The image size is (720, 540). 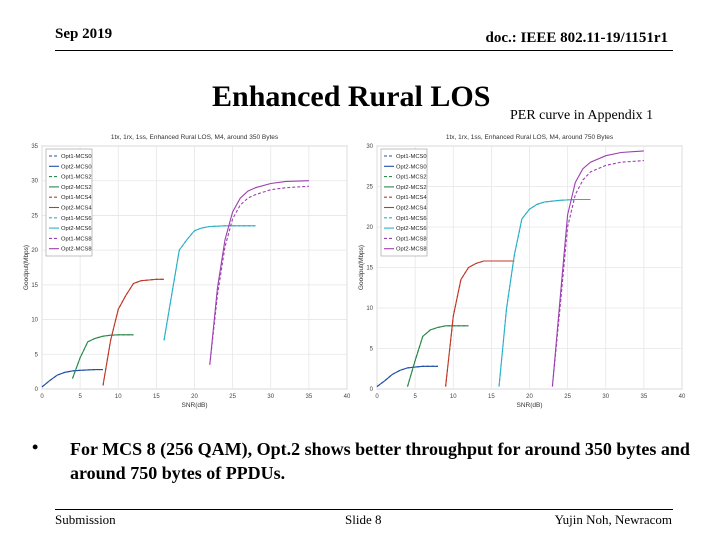 What do you see at coordinates (364, 50) in the screenshot?
I see `header-divider` at bounding box center [364, 50].